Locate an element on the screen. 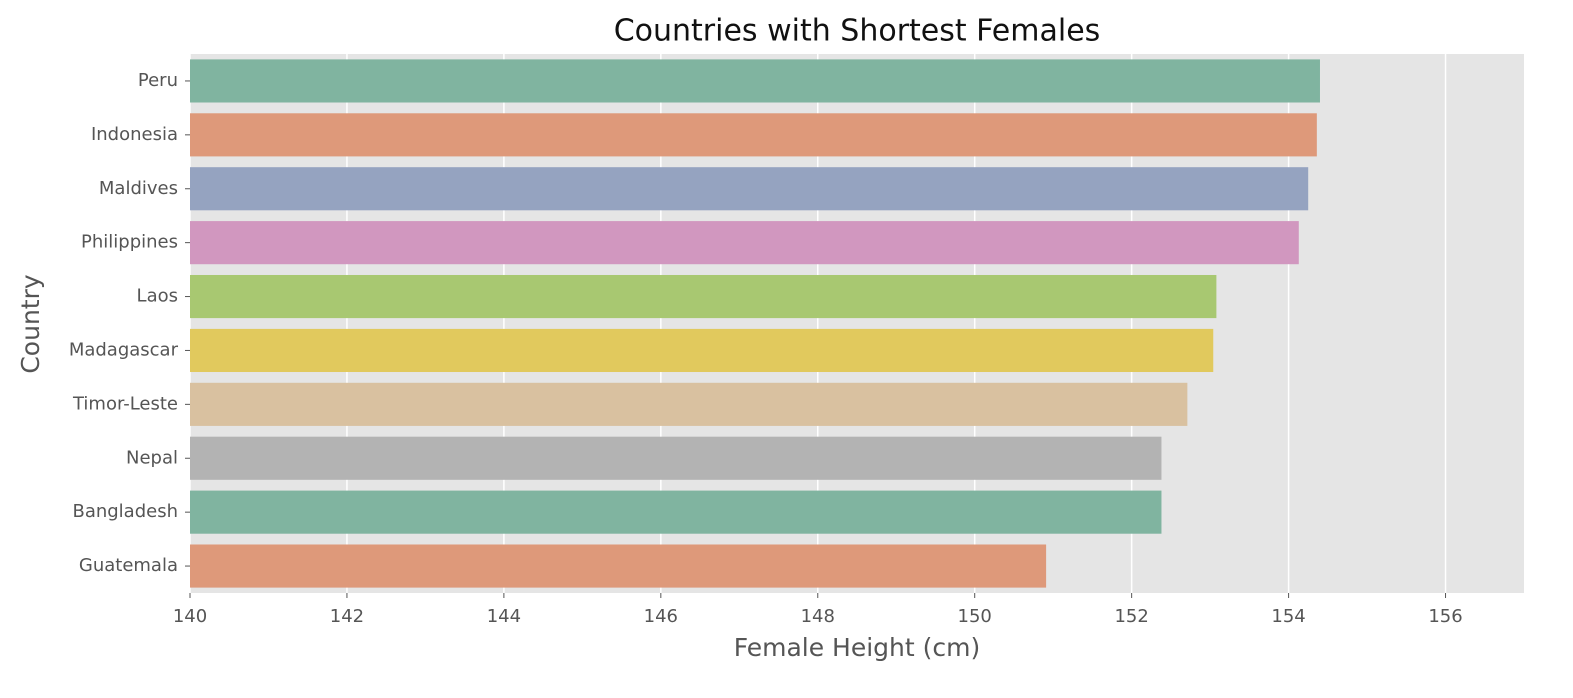  y-tick-label: Laos is located at coordinates (157, 296).